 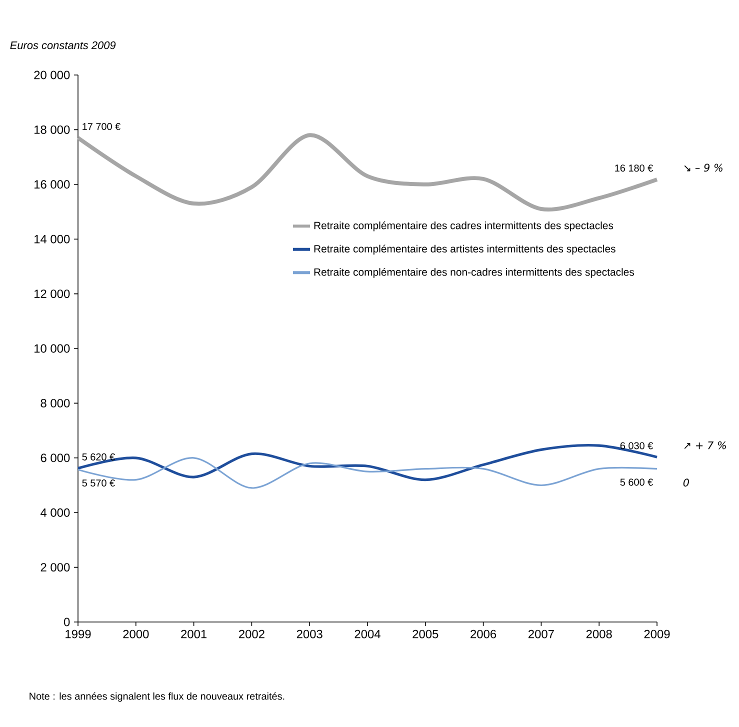 What do you see at coordinates (157, 697) in the screenshot?
I see `text: Note : les années signalent les flux de nouveaux retraités.` at bounding box center [157, 697].